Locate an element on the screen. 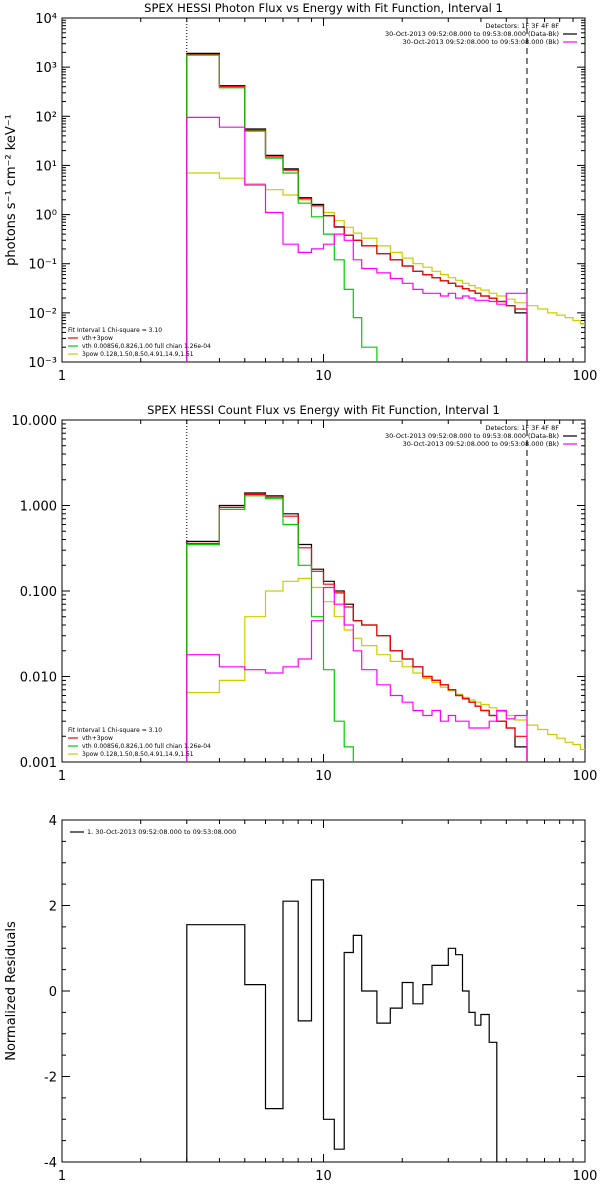 Image resolution: width=600 pixels, height=1200 pixels. y-tick-label: 1.000 is located at coordinates (38, 507).